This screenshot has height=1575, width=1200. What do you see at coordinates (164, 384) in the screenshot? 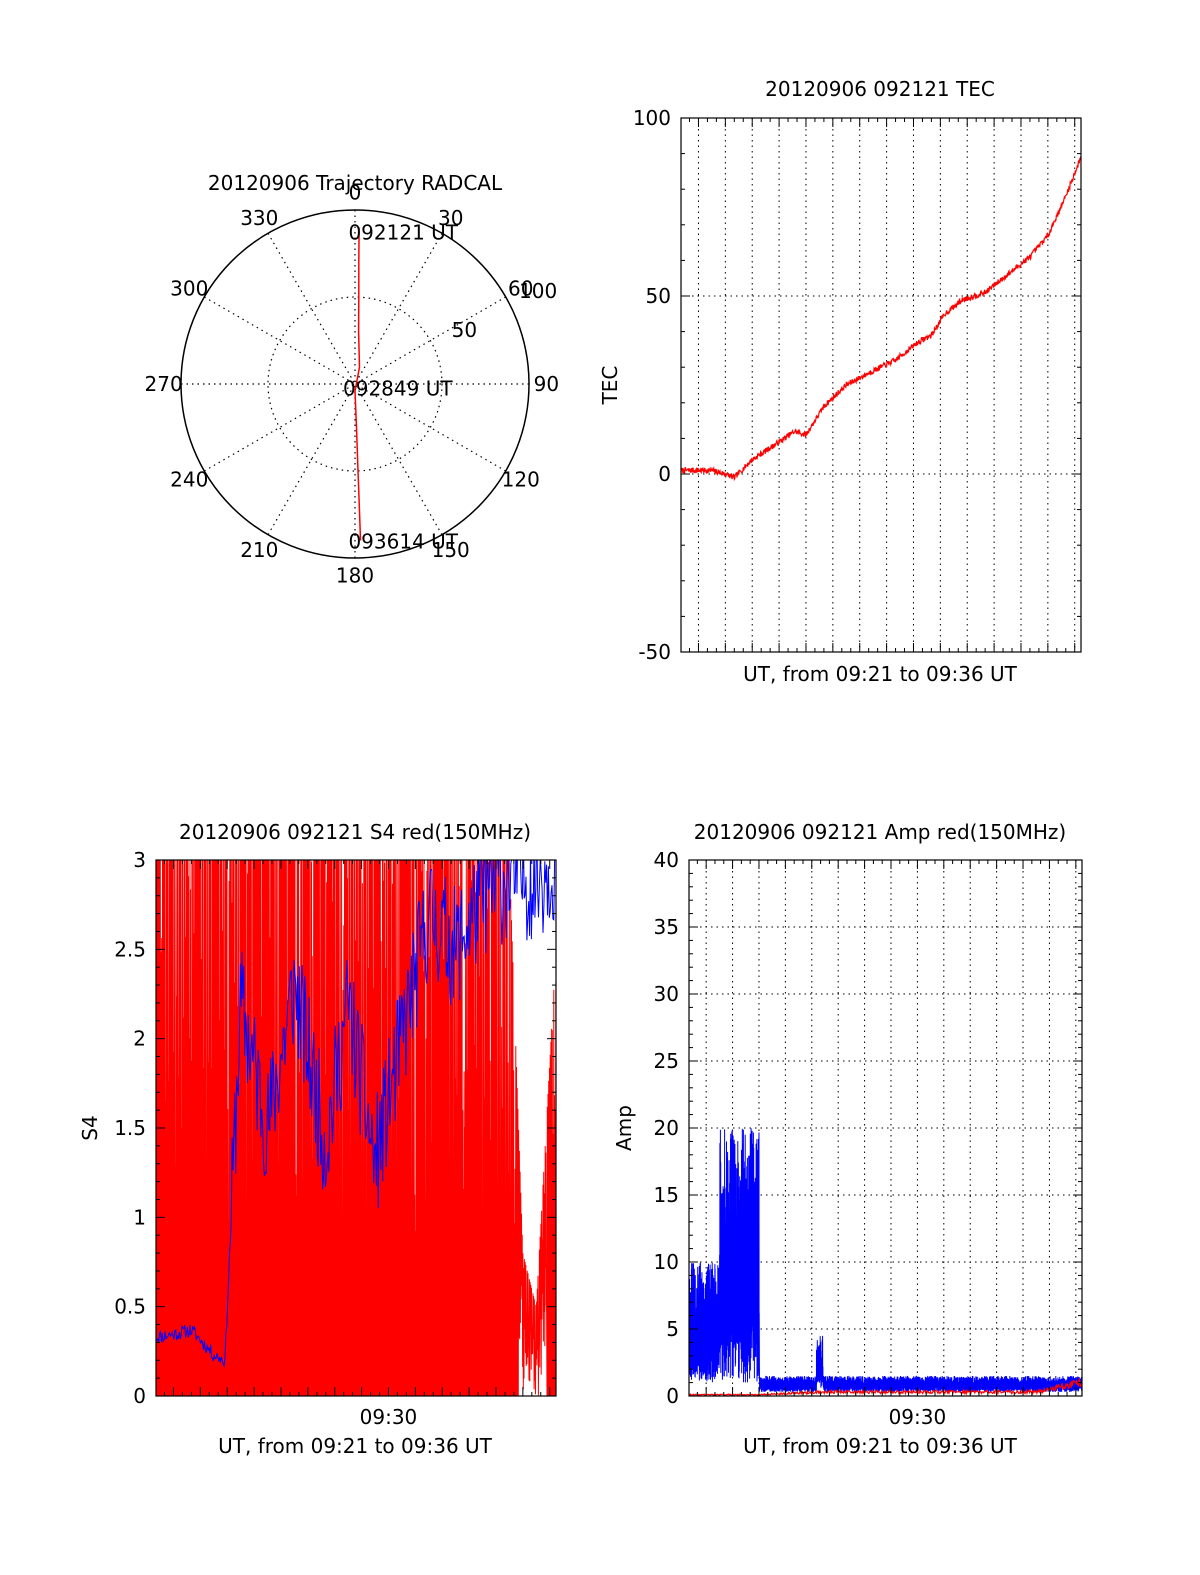
I see `azimuth-label-270: 270` at bounding box center [164, 384].